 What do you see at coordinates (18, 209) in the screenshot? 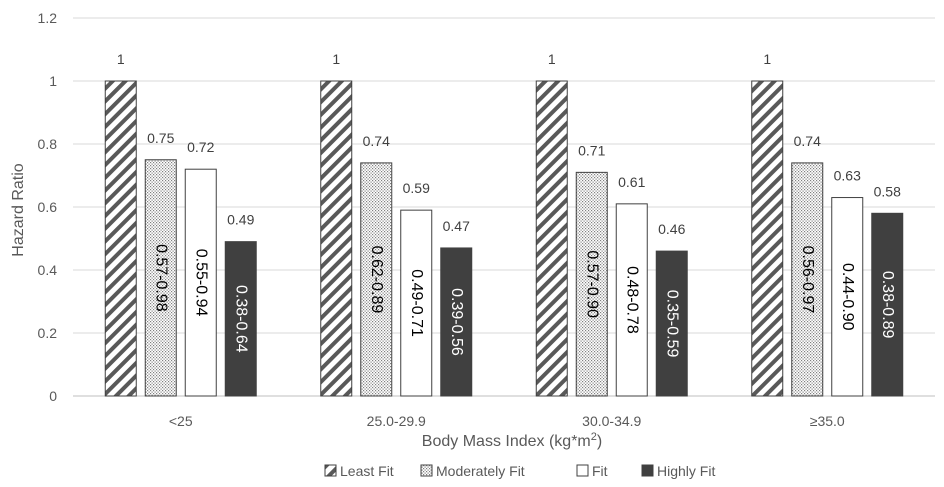
I see `y-axis-title: Hazard Ratio` at bounding box center [18, 209].